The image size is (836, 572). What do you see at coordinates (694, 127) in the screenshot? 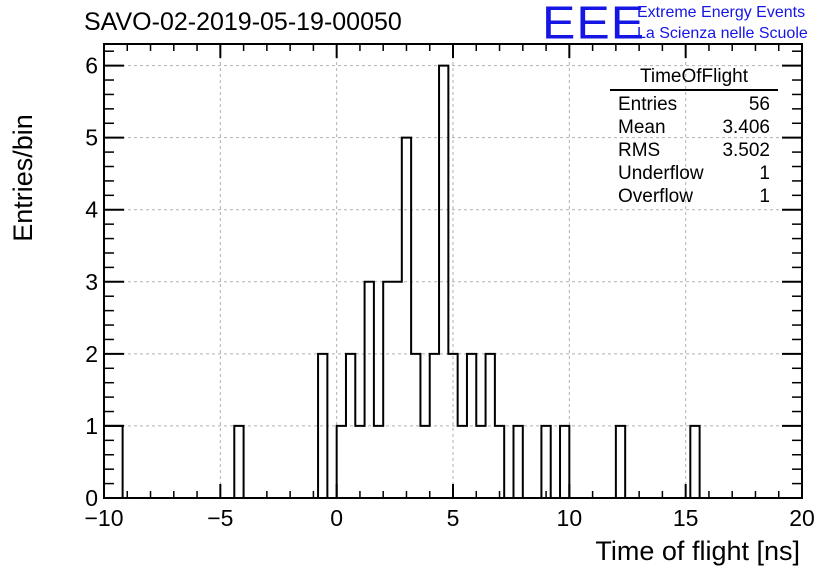
I see `stats-row-mean: Mean 3.406` at bounding box center [694, 127].